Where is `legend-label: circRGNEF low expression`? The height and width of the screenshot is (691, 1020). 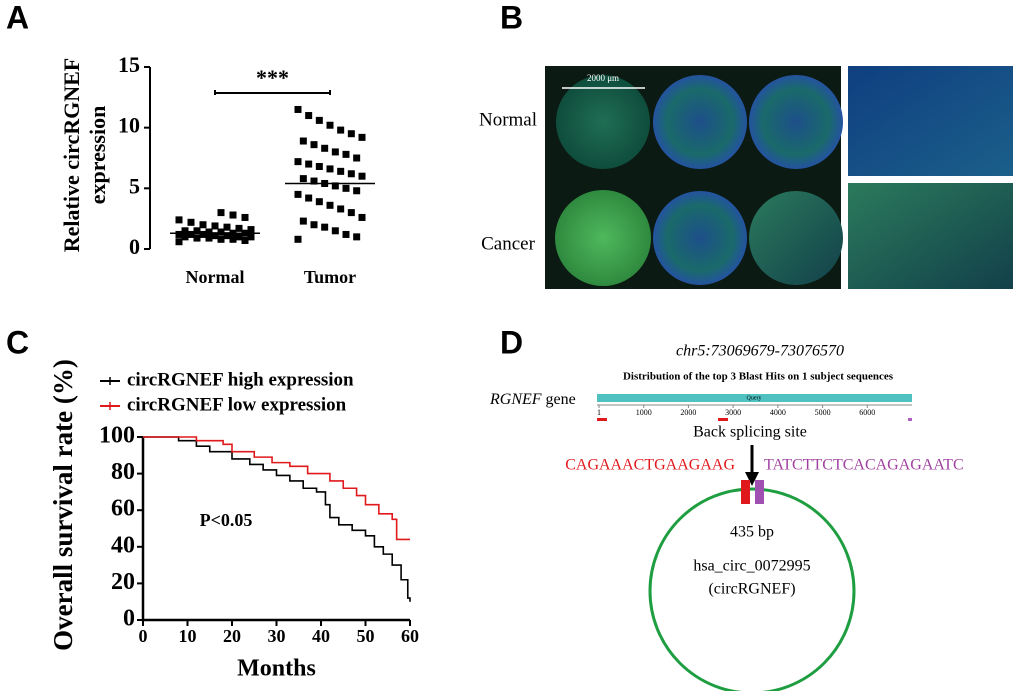 legend-label: circRGNEF low expression is located at coordinates (237, 404).